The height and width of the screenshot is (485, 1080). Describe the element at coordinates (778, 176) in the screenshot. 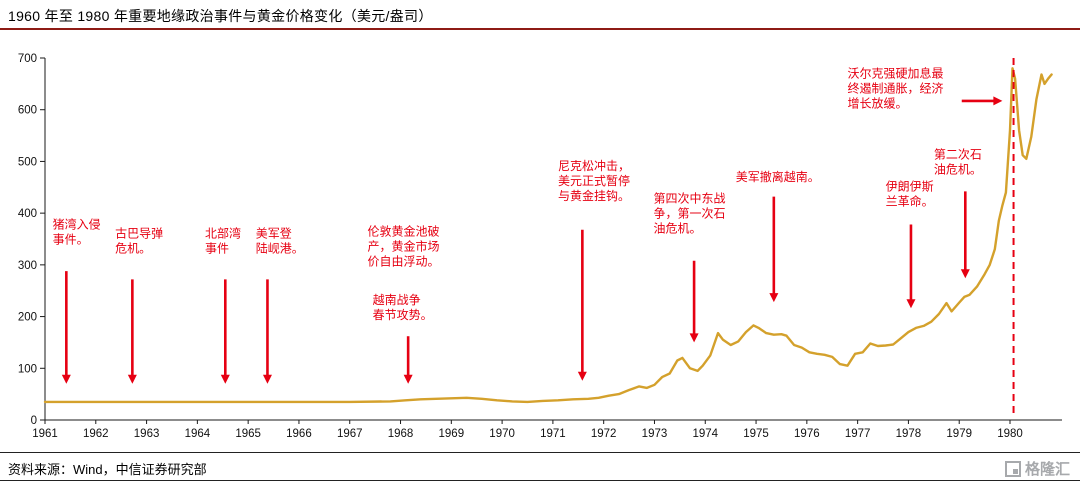

I see `event-annotation-text: 美军撤离越南。` at that location.